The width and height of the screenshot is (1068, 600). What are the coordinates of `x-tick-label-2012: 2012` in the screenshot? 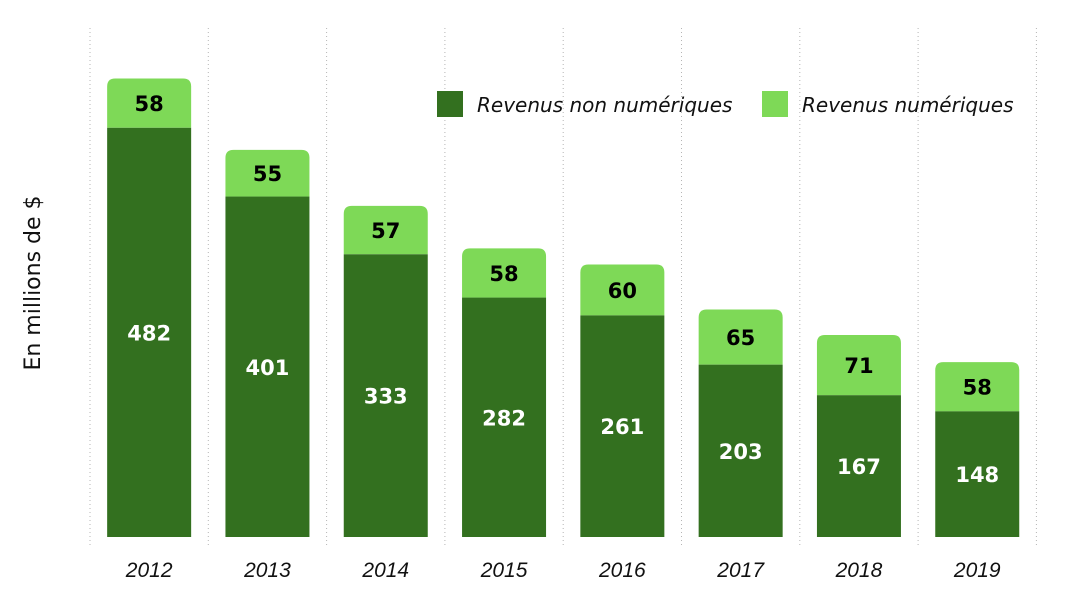 It's located at (149, 570).